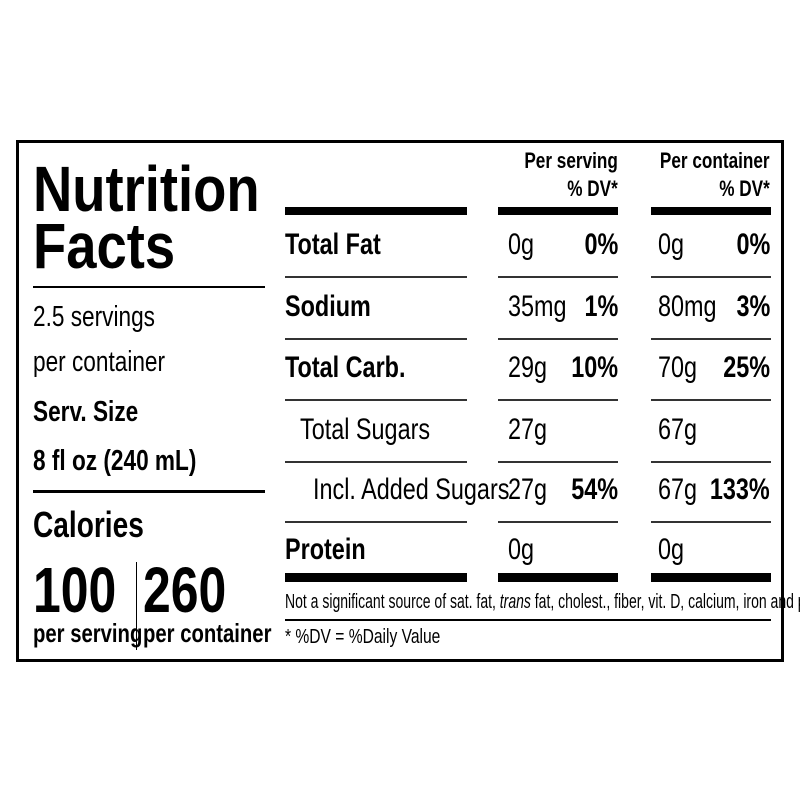 The image size is (800, 800). What do you see at coordinates (687, 306) in the screenshot?
I see `container-amount: 80mg` at bounding box center [687, 306].